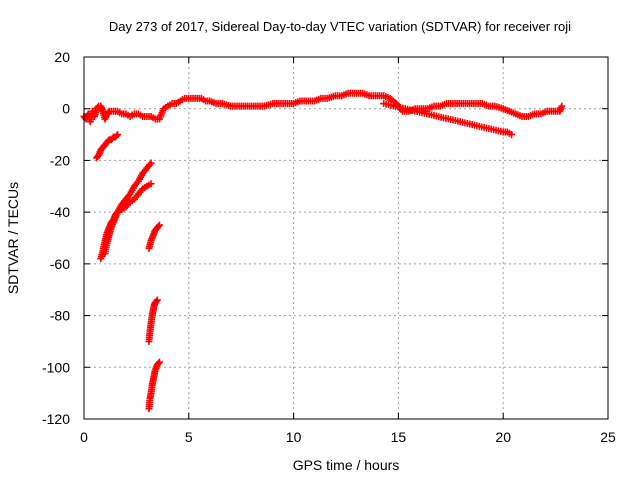  Describe the element at coordinates (294, 437) in the screenshot. I see `x-tick-label: 10` at that location.